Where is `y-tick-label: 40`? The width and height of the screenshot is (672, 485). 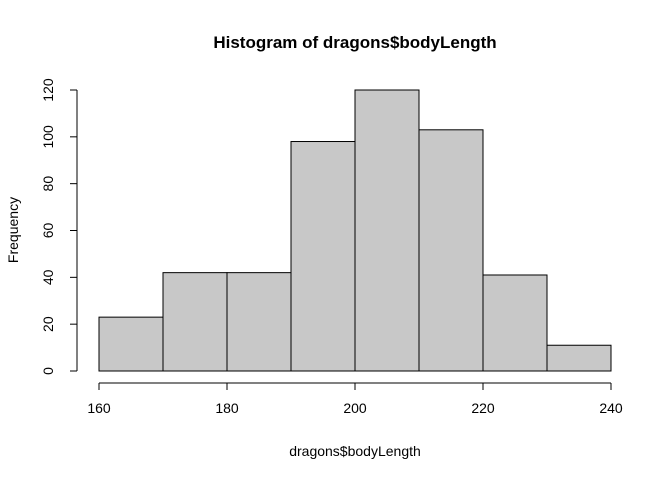 y-tick-label: 40 is located at coordinates (48, 277).